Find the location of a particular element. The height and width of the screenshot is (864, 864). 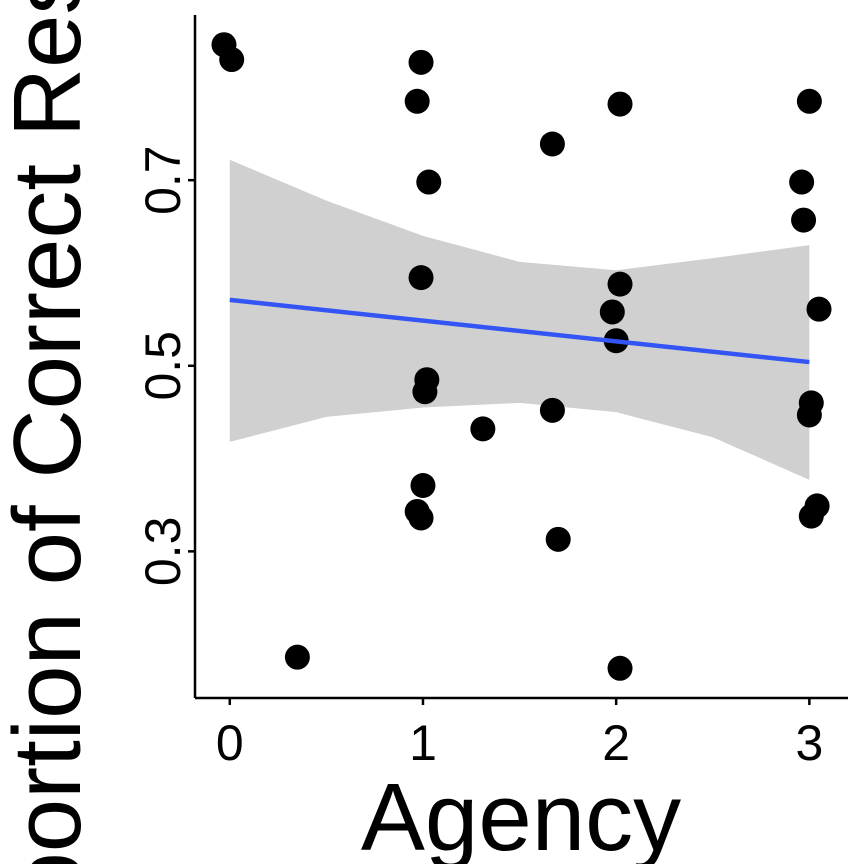

y-tick-label: 0.3 is located at coordinates (163, 552).